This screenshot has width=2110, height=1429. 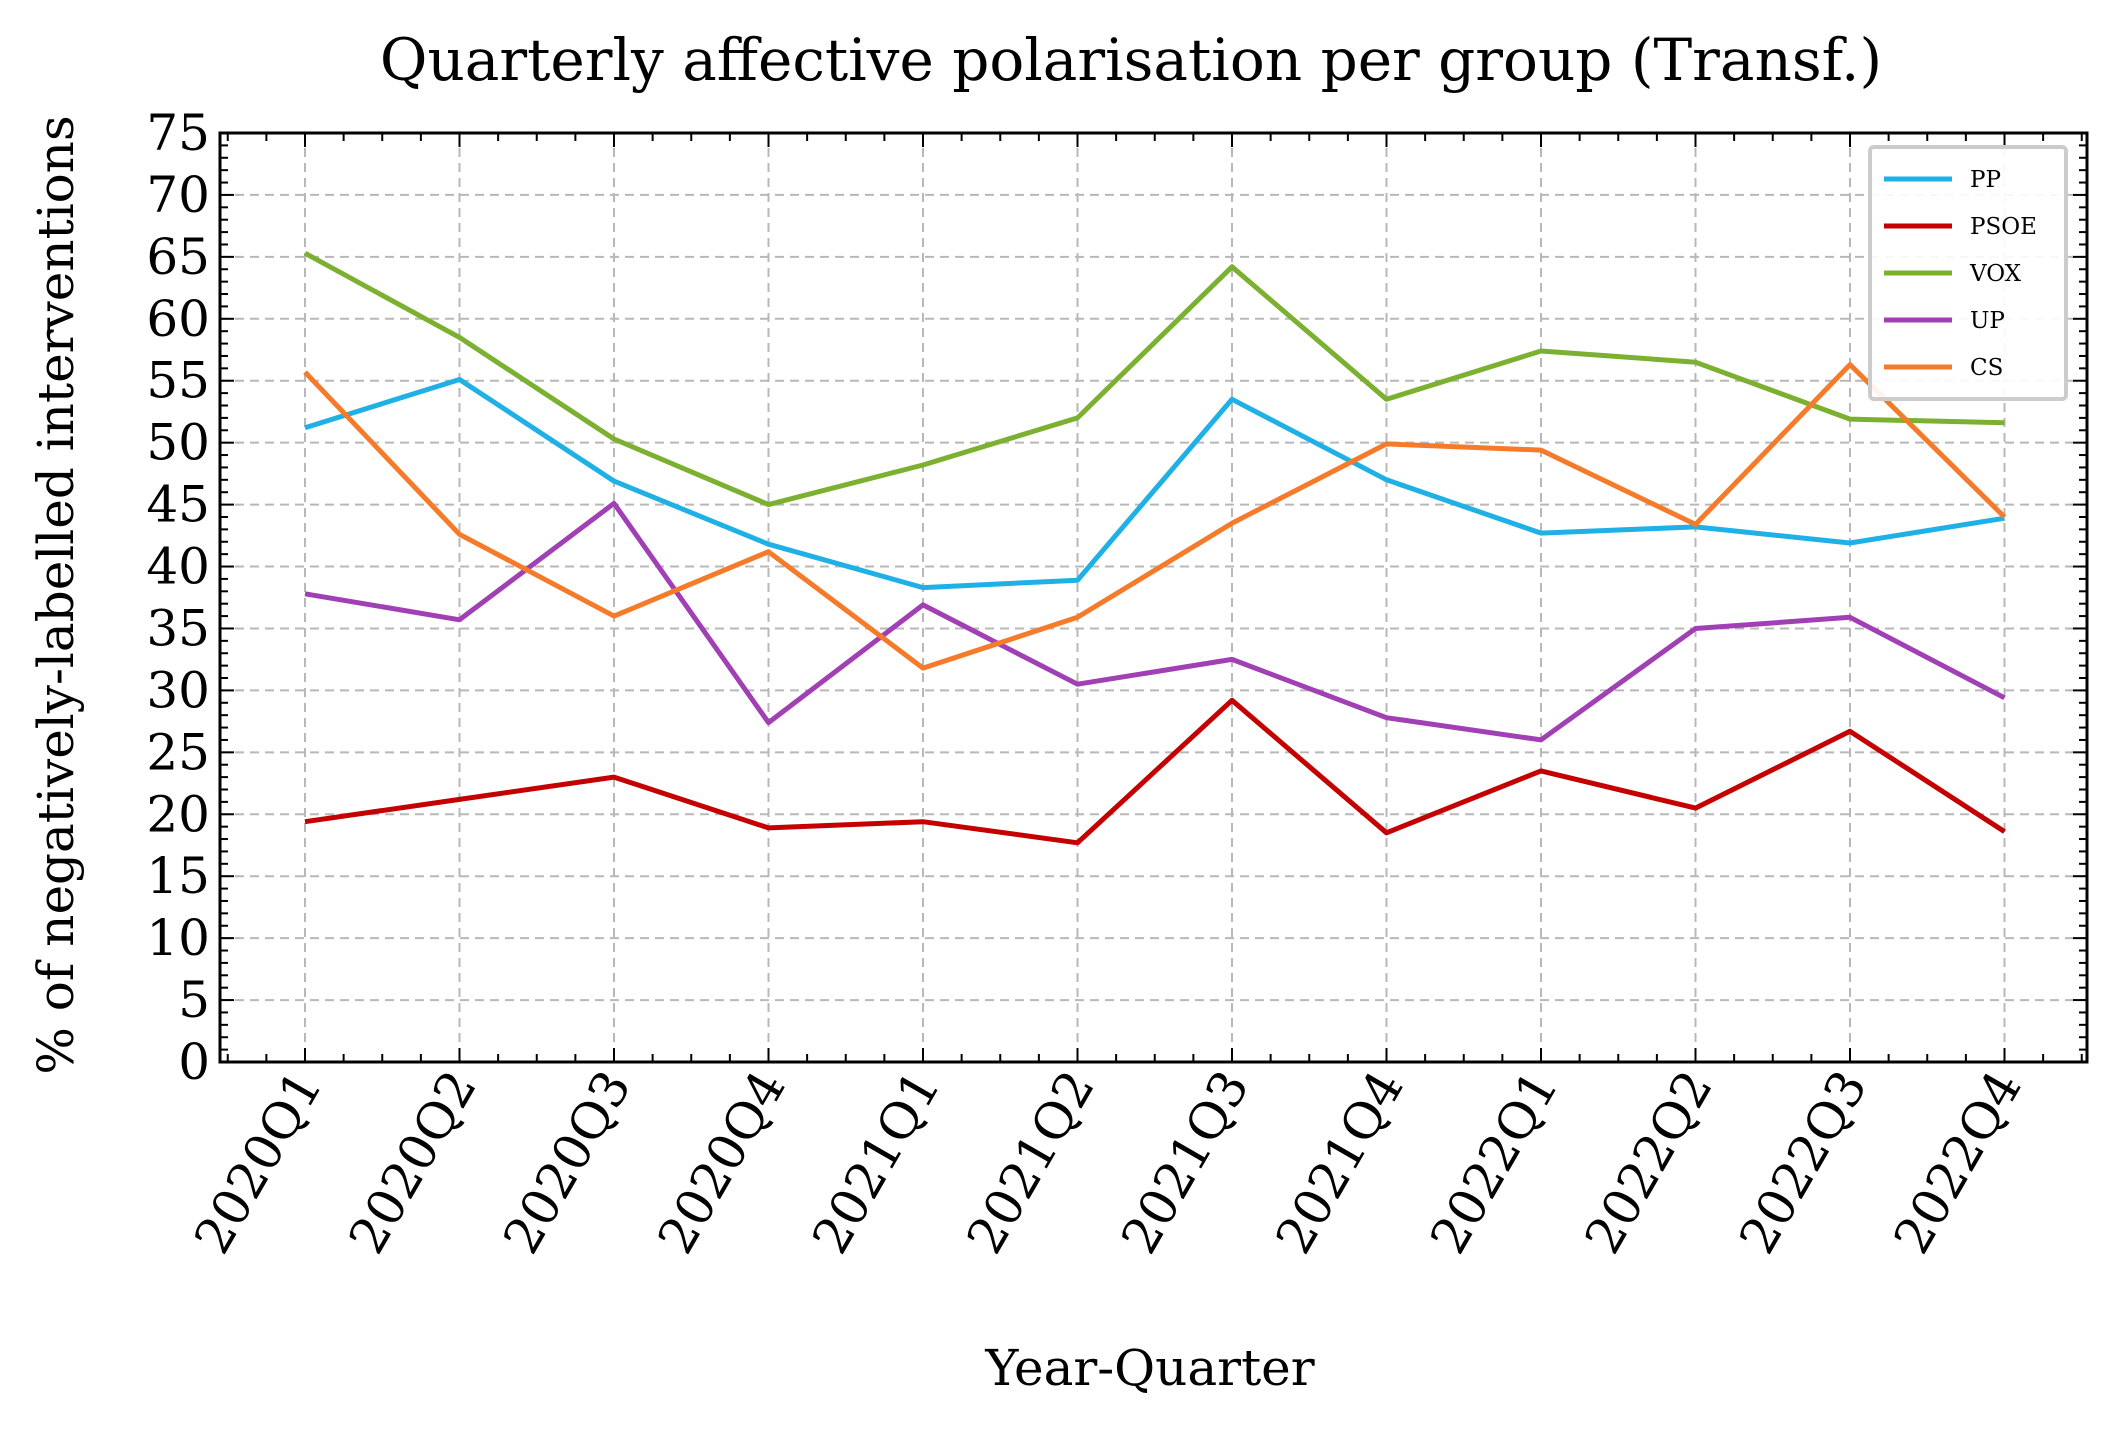 What do you see at coordinates (413, 1162) in the screenshot?
I see `x-tick-label: 2020Q2` at bounding box center [413, 1162].